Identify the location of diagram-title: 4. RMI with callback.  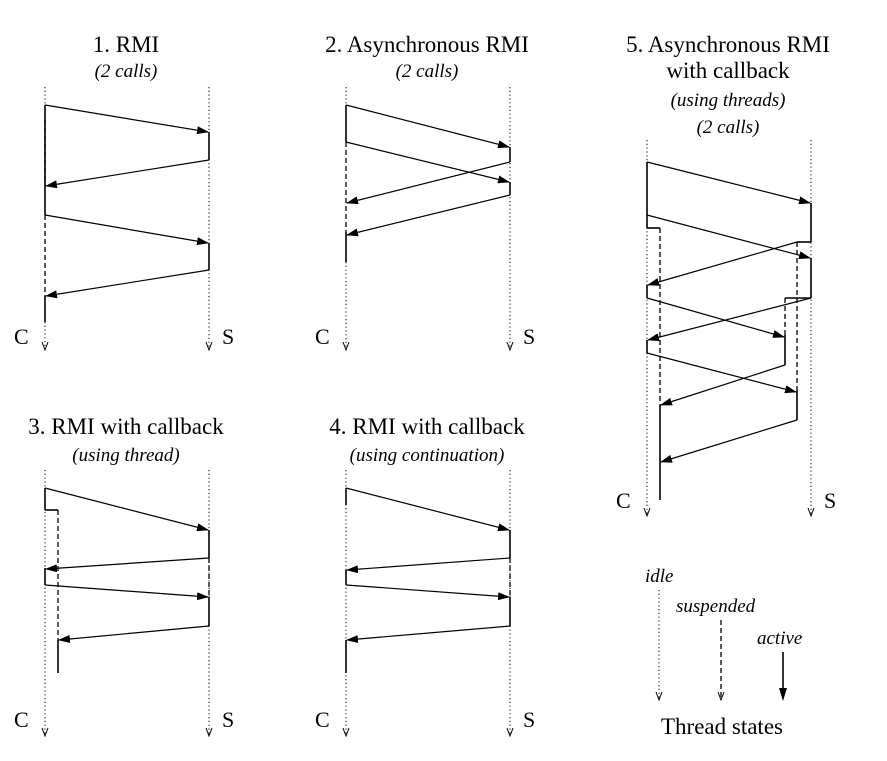
(427, 426).